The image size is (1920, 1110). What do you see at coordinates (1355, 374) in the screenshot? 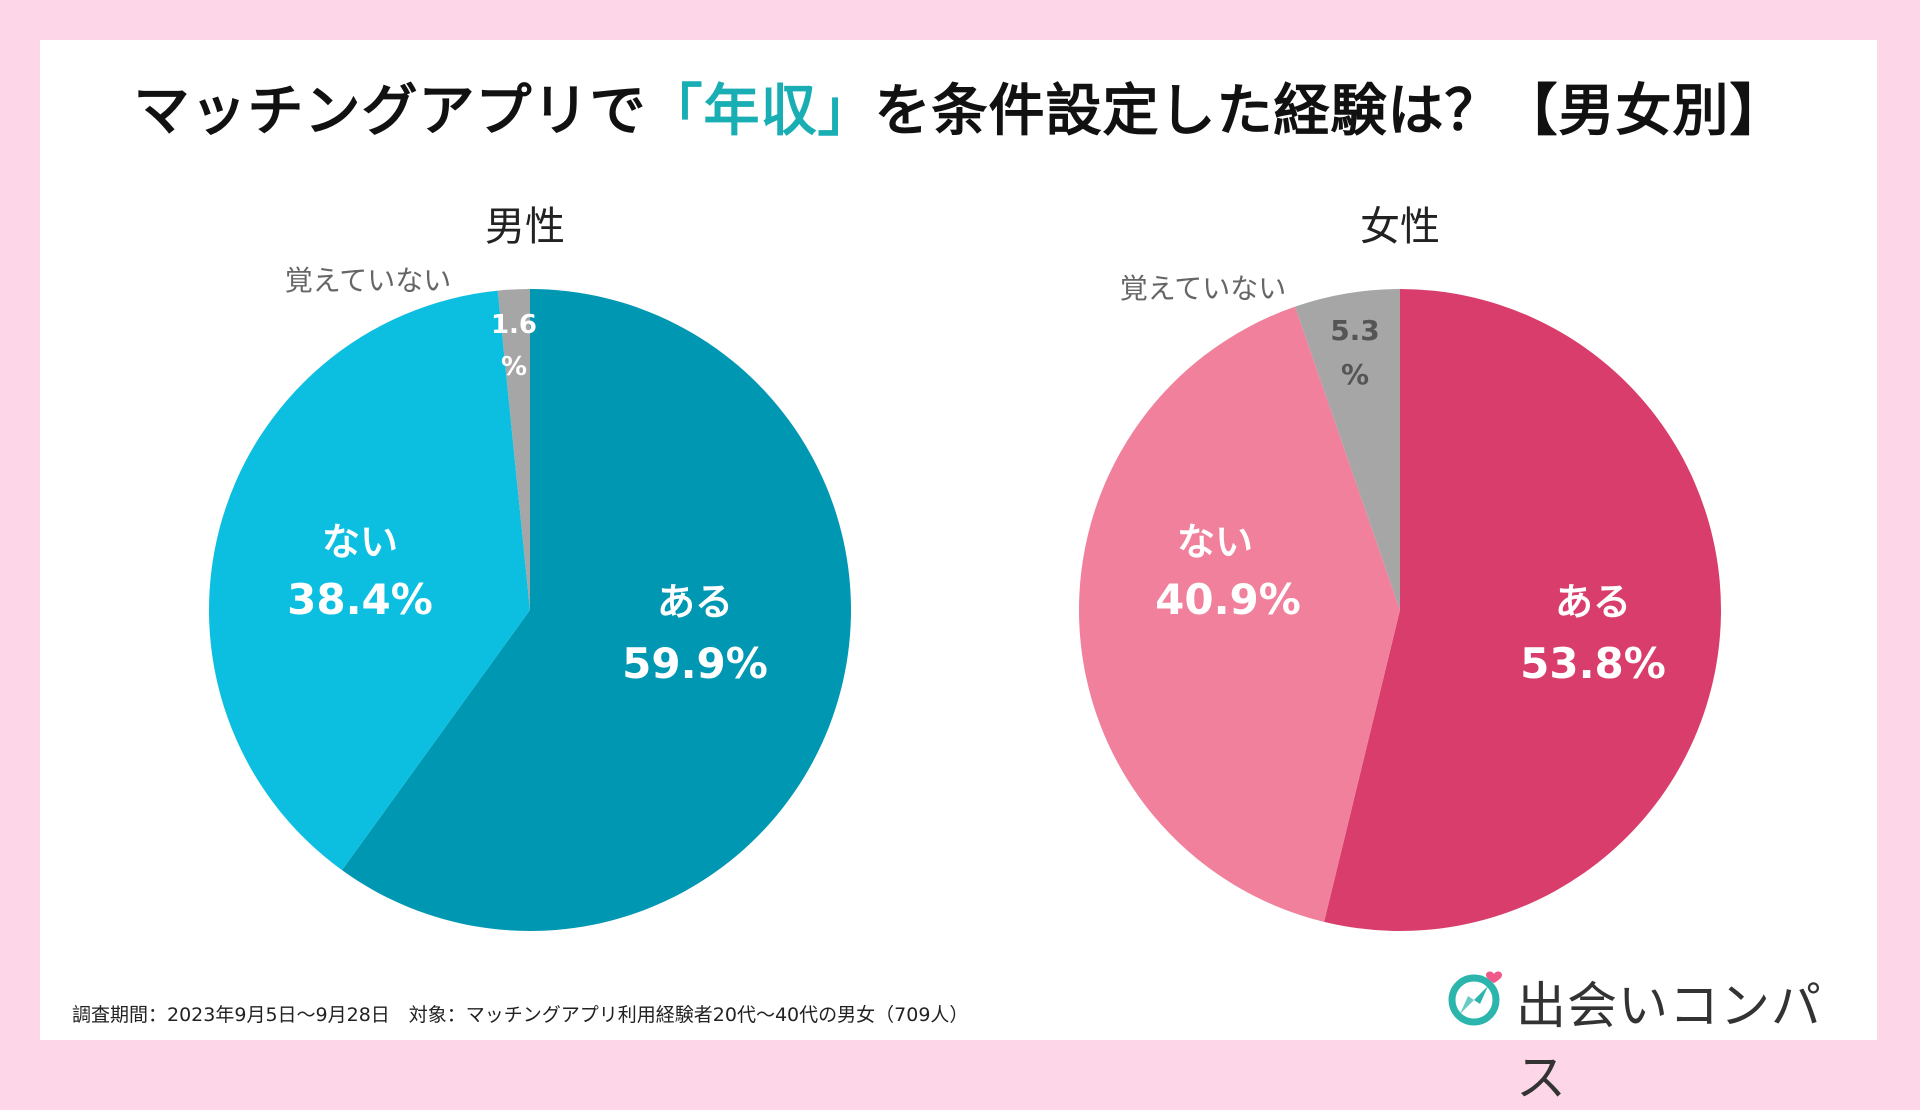
I see `female-unknown-value-line2: %` at bounding box center [1355, 374].